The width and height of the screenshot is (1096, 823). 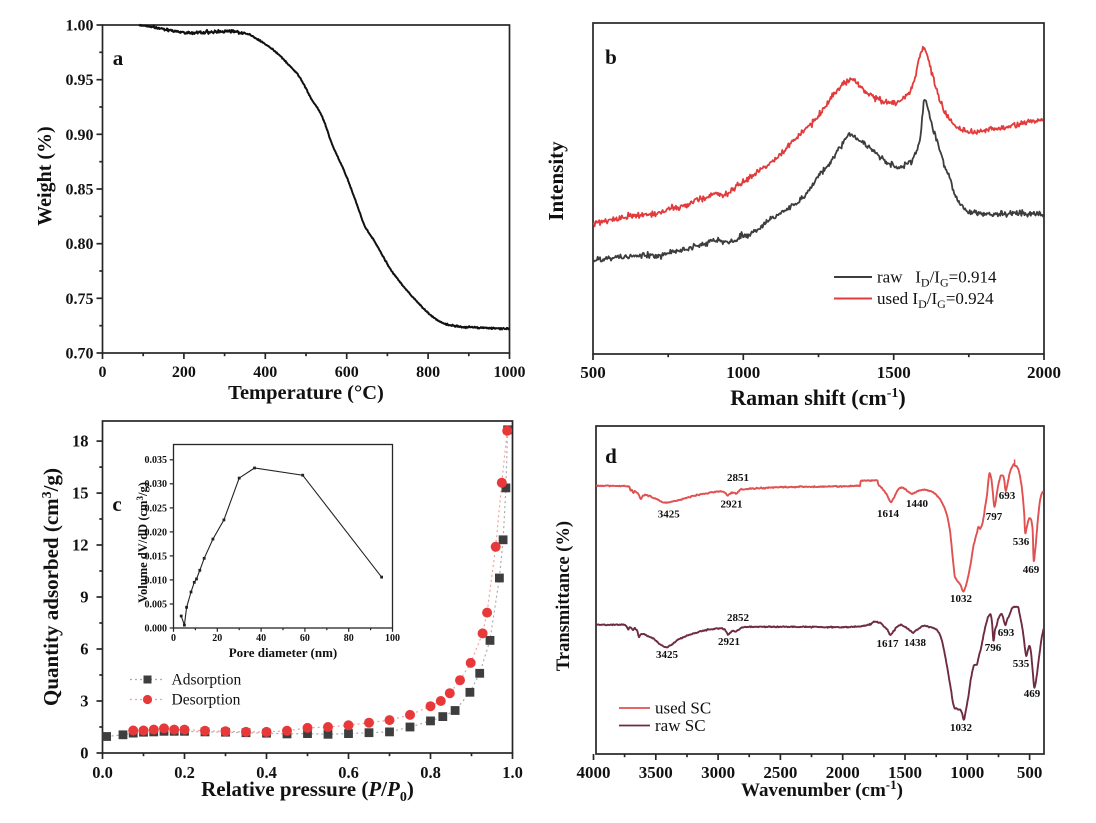 I want to click on svg-text: 0.035, so click(x=156, y=460).